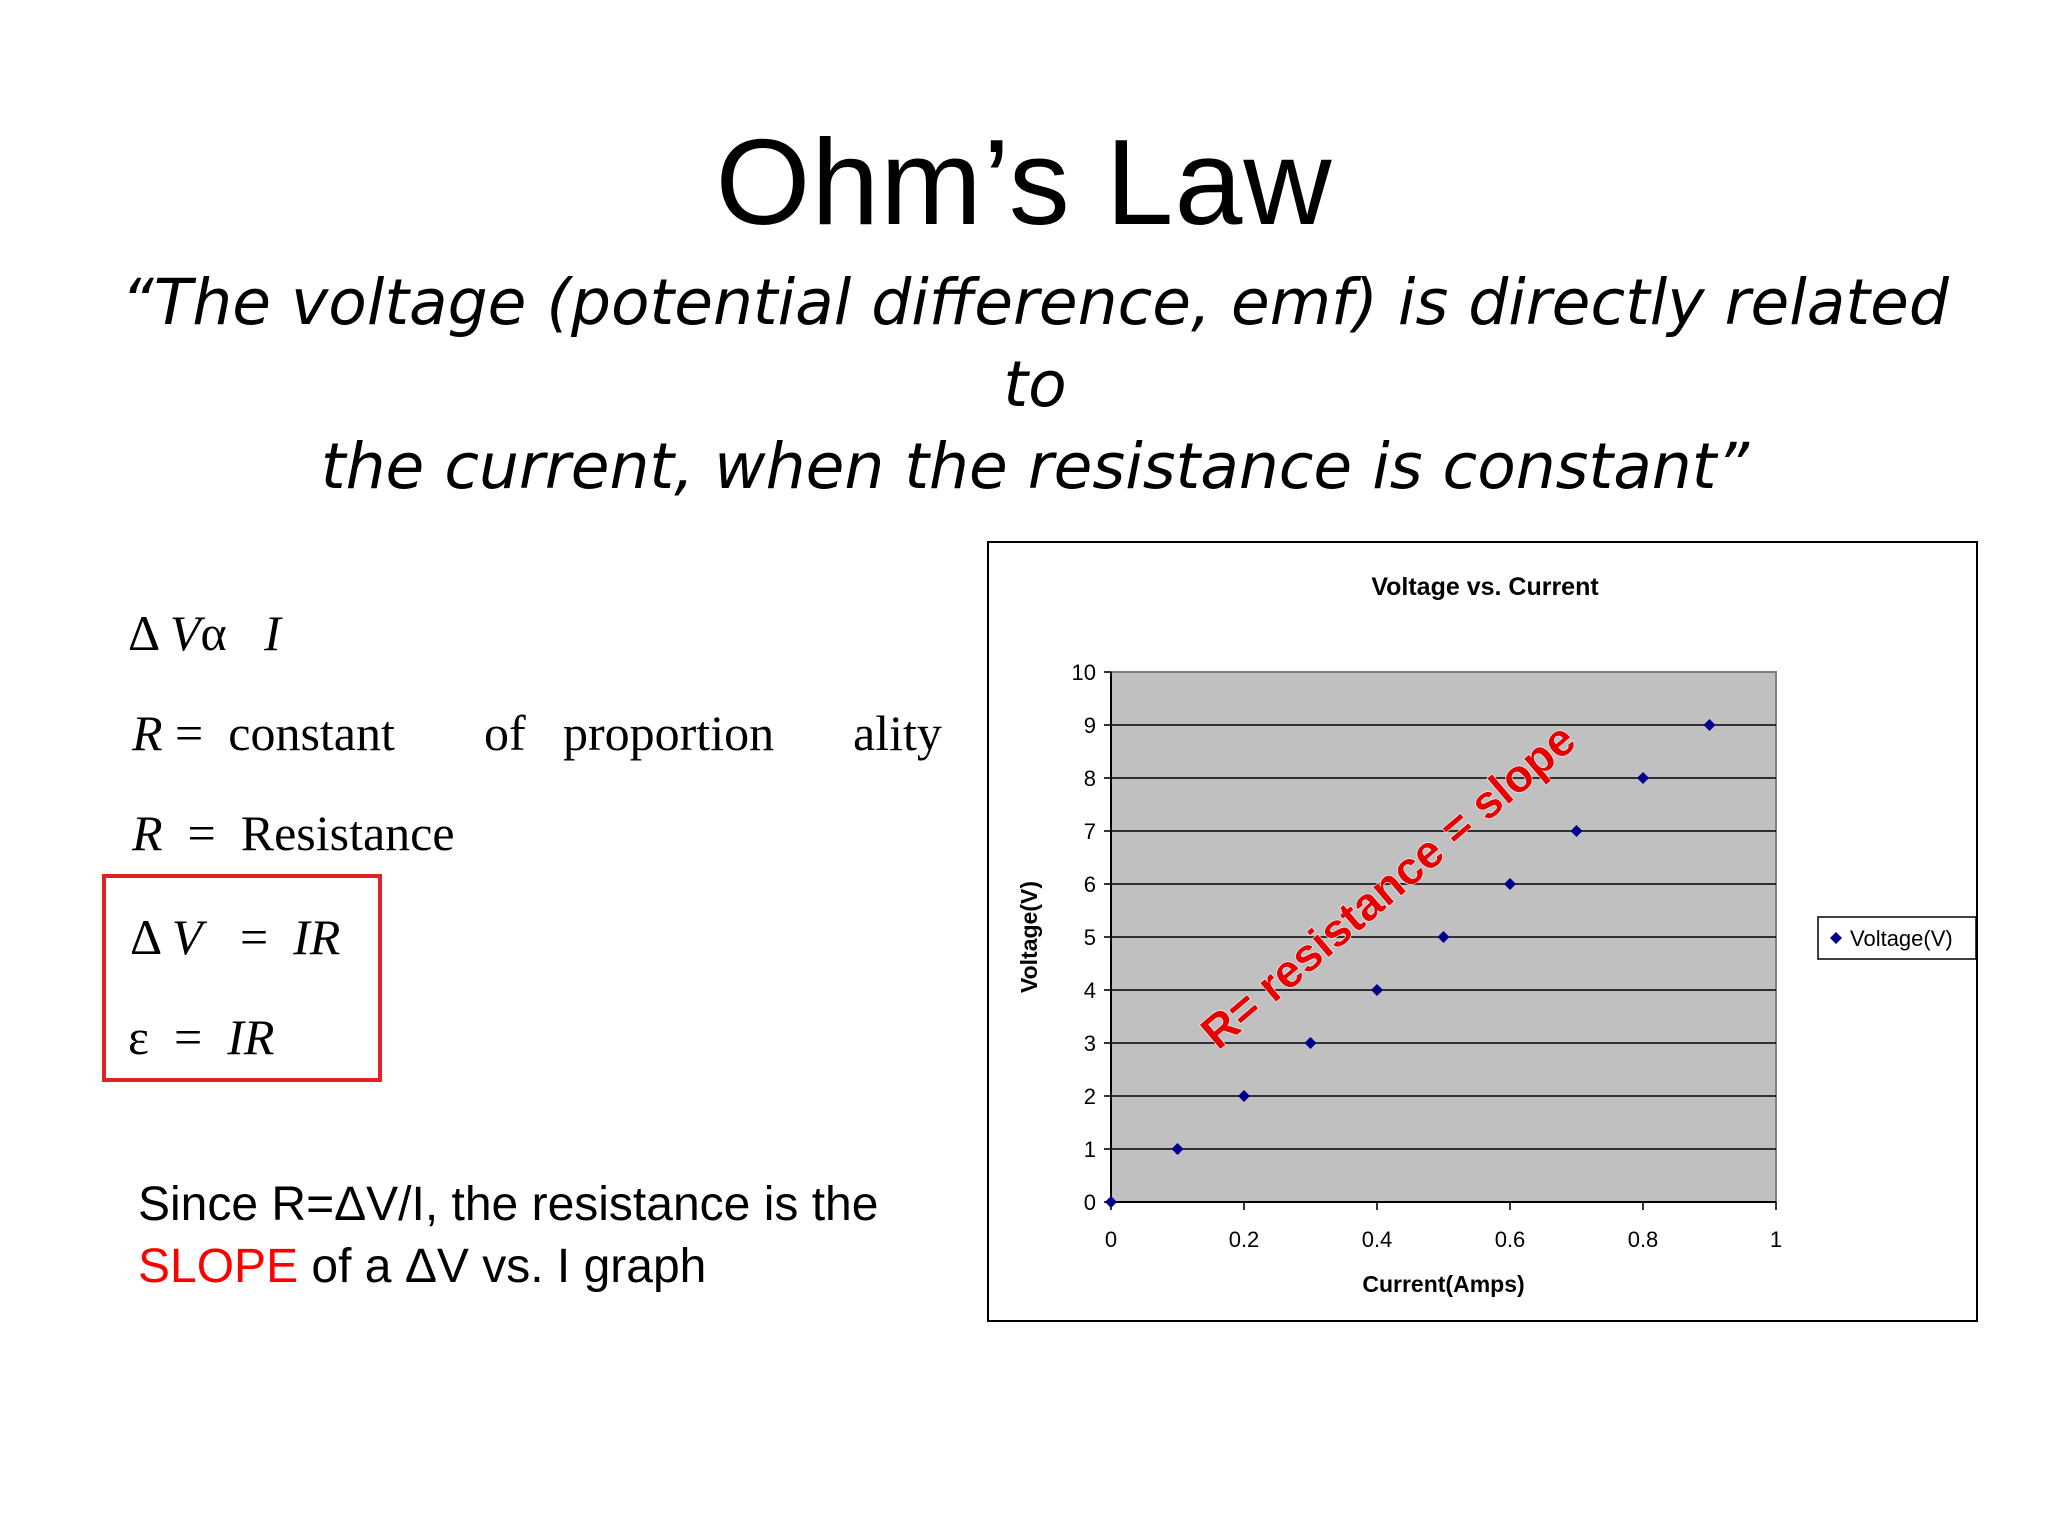 This screenshot has height=1536, width=2048. What do you see at coordinates (1111, 1239) in the screenshot?
I see `x-tick-label: 0` at bounding box center [1111, 1239].